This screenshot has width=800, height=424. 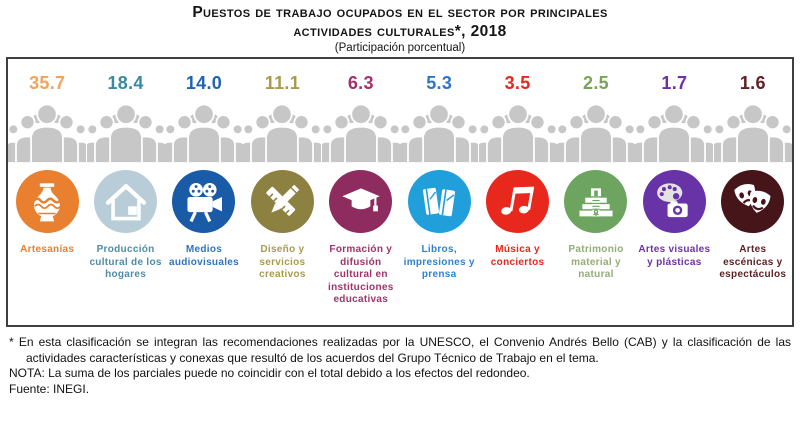 I want to click on category-column-produccion-hogares: 18.4 Producción cultural de los hogares, so click(x=125, y=192).